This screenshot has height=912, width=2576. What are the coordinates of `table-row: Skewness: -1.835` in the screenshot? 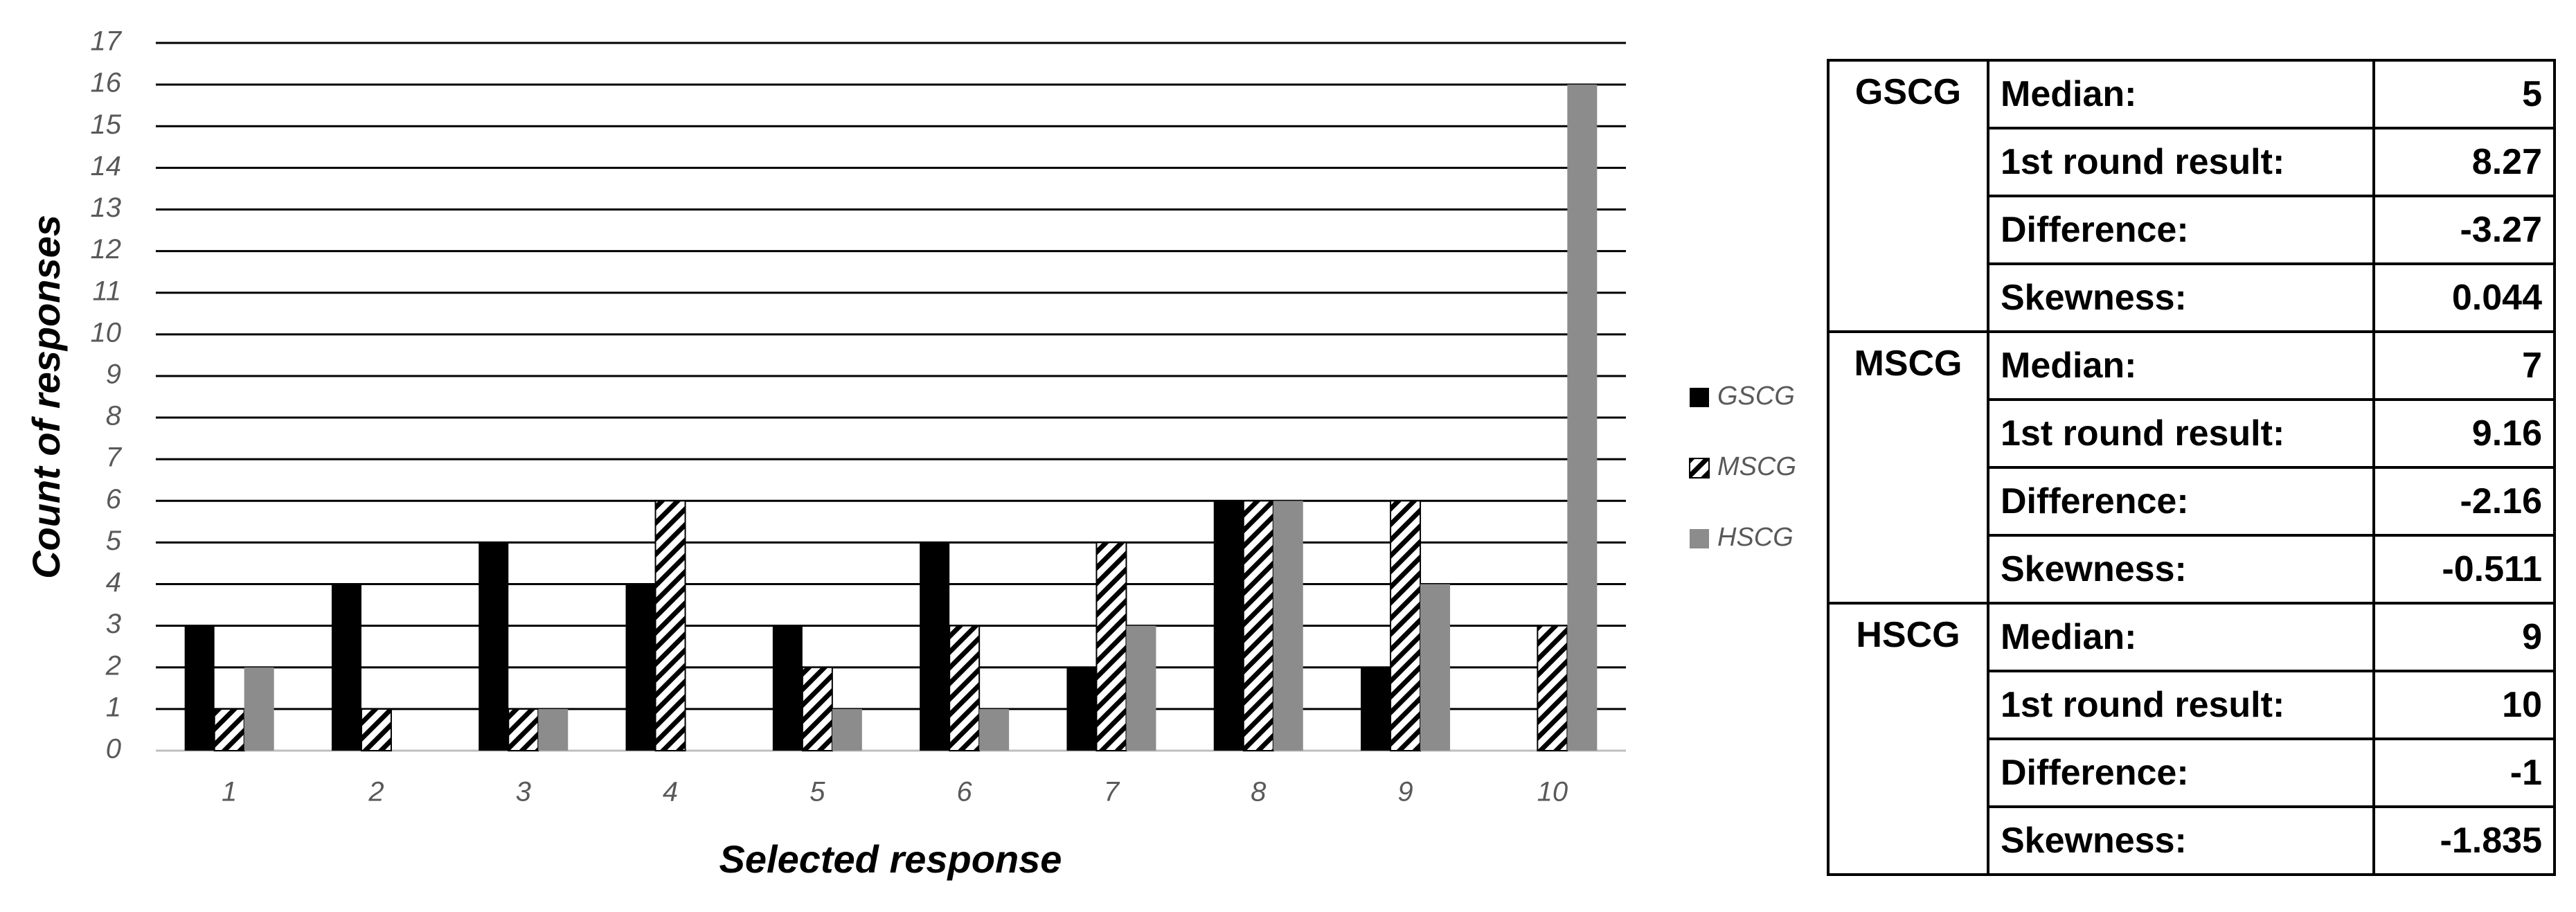 It's located at (2192, 840).